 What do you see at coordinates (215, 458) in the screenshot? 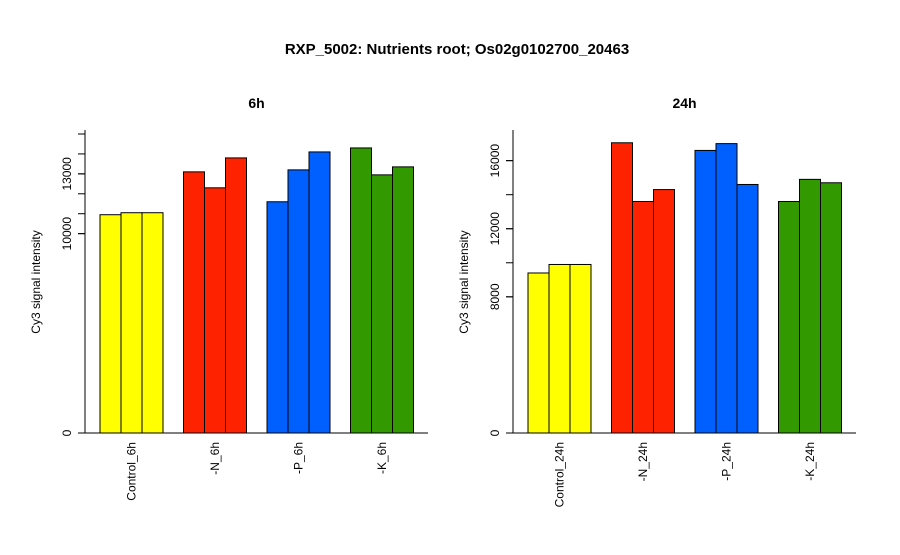
I see `x-tick-label: -N_6h` at bounding box center [215, 458].